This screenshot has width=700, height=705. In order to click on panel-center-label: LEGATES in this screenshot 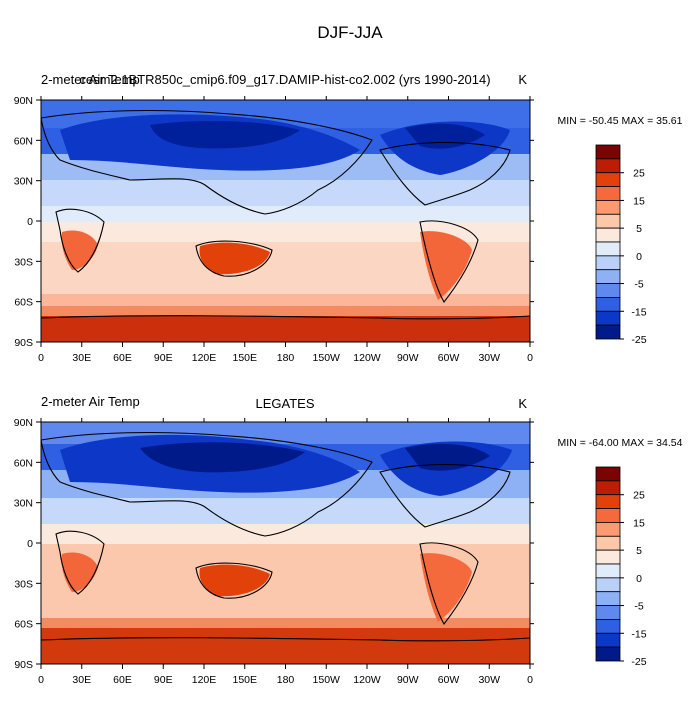, I will do `click(284, 403)`.